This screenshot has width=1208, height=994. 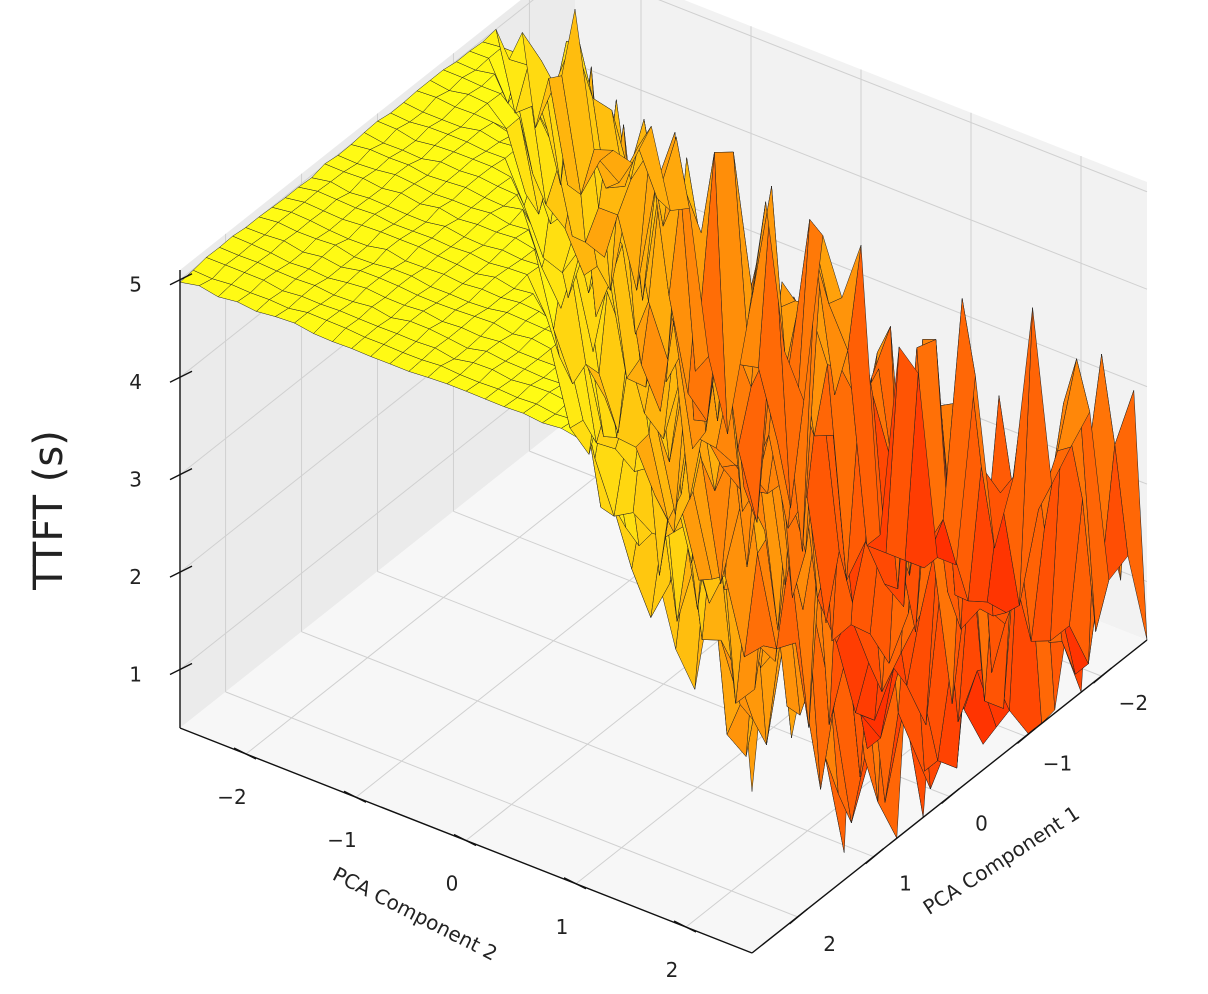 What do you see at coordinates (562, 927) in the screenshot?
I see `y-tick-label: 1` at bounding box center [562, 927].